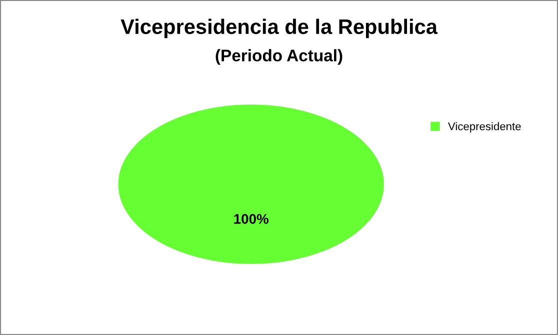  What do you see at coordinates (484, 127) in the screenshot?
I see `legend-label: Vicepresidente` at bounding box center [484, 127].